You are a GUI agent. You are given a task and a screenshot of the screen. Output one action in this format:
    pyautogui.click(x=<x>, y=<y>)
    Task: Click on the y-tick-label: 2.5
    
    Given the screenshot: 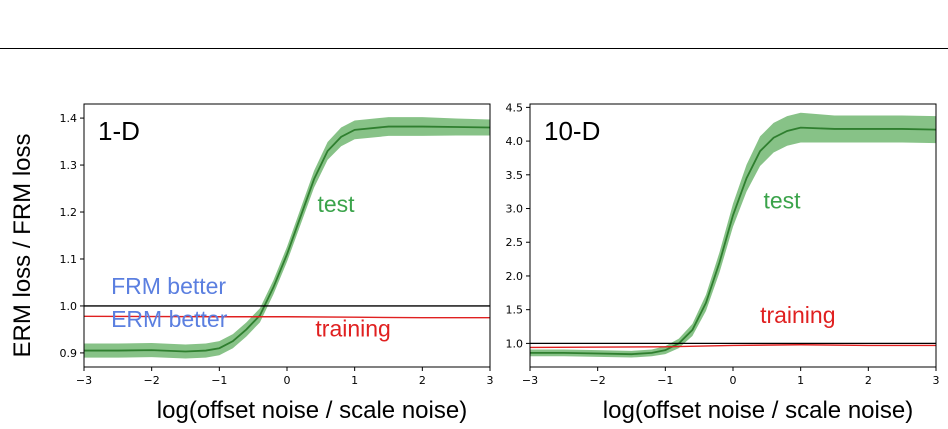 What is the action you would take?
    pyautogui.click(x=515, y=242)
    